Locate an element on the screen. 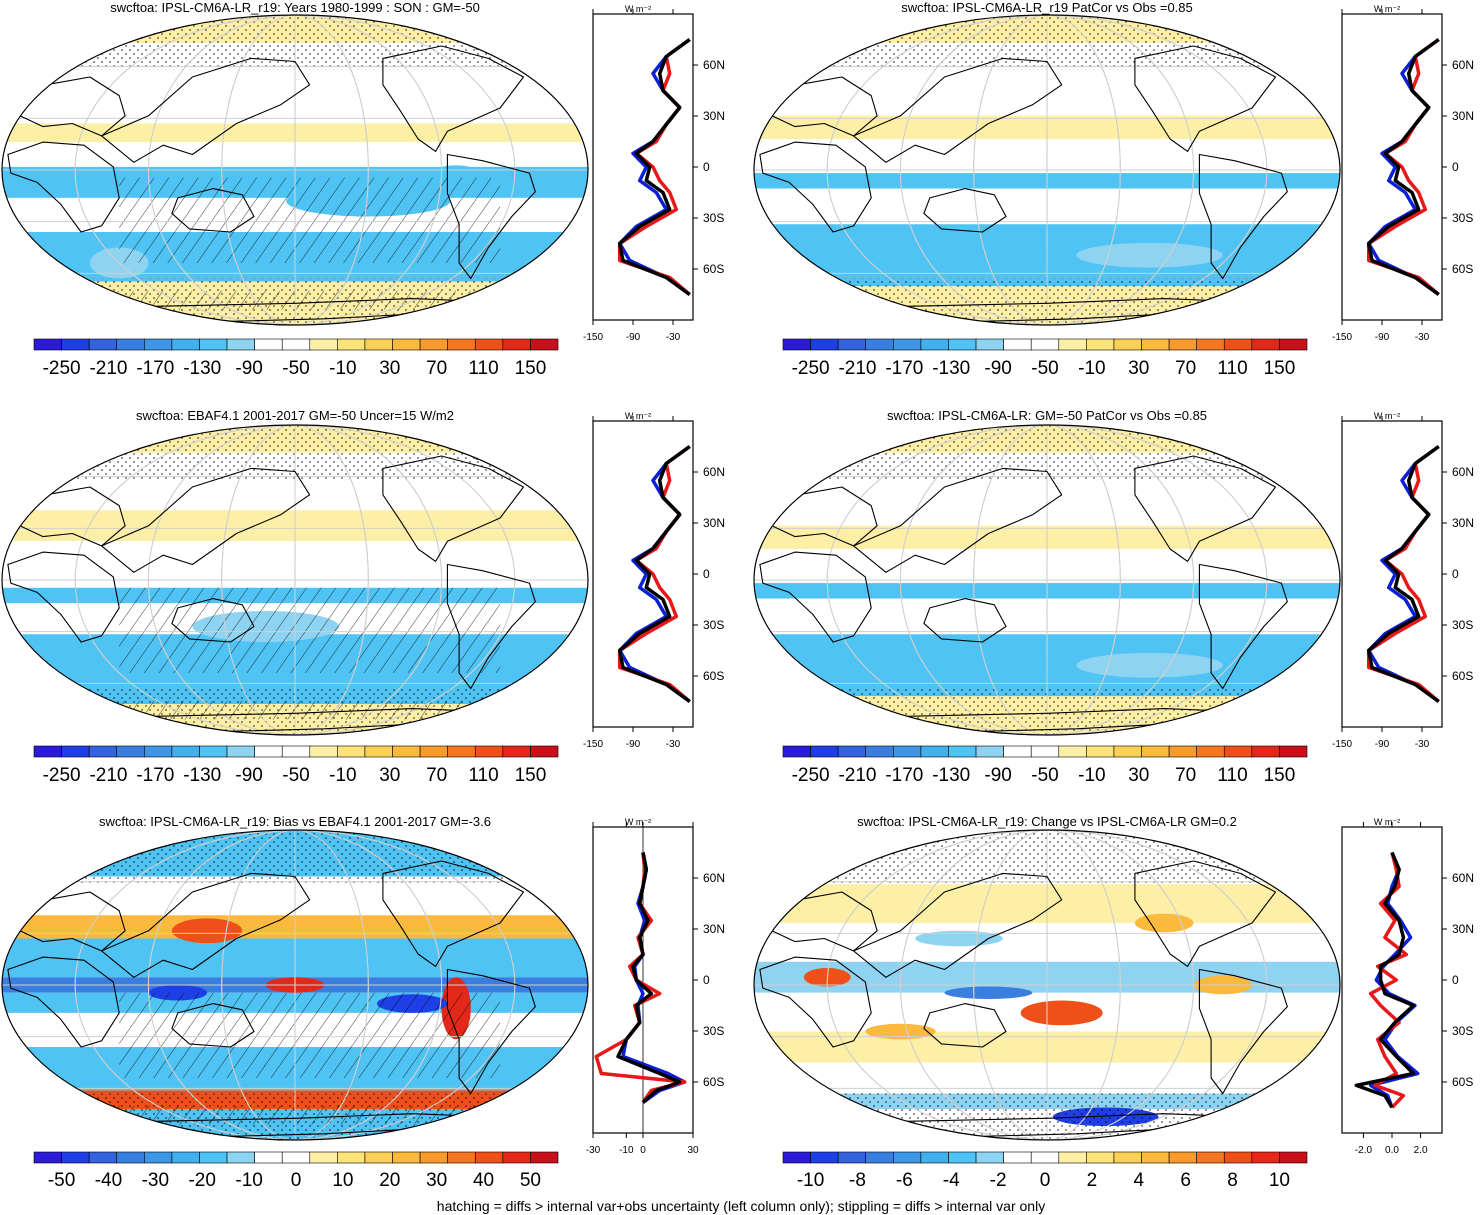 The width and height of the screenshot is (1483, 1215). profile-x-tick-label: 2.0 is located at coordinates (1421, 1150).